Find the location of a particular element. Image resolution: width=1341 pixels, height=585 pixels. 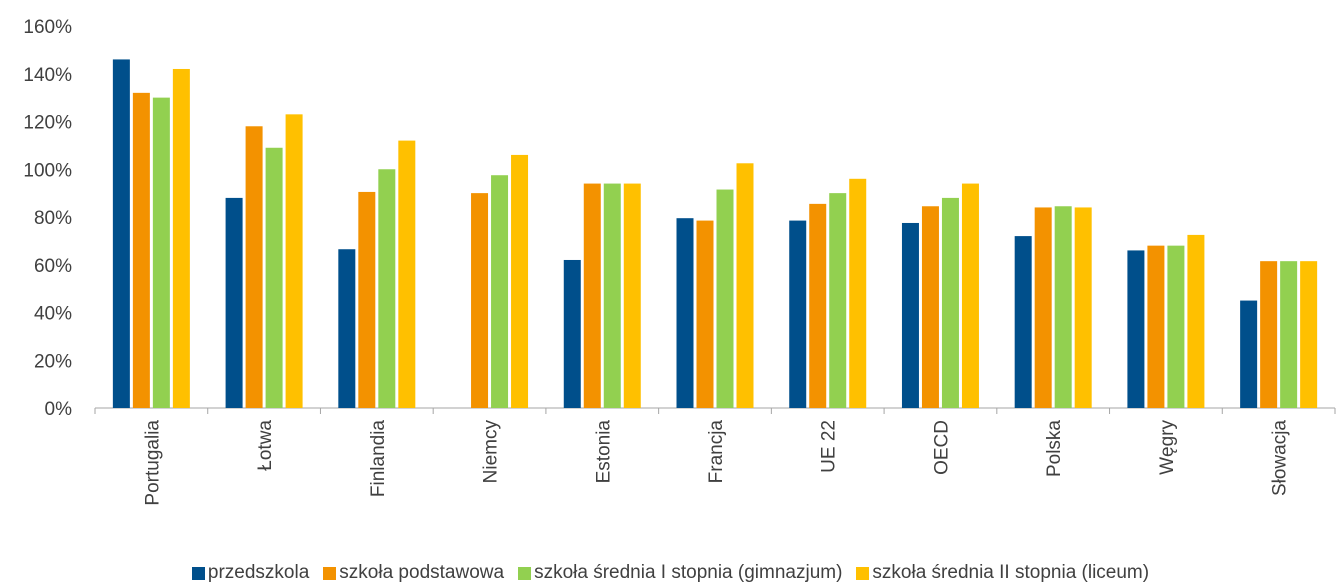

y-tick-label: 80% is located at coordinates (53, 218).